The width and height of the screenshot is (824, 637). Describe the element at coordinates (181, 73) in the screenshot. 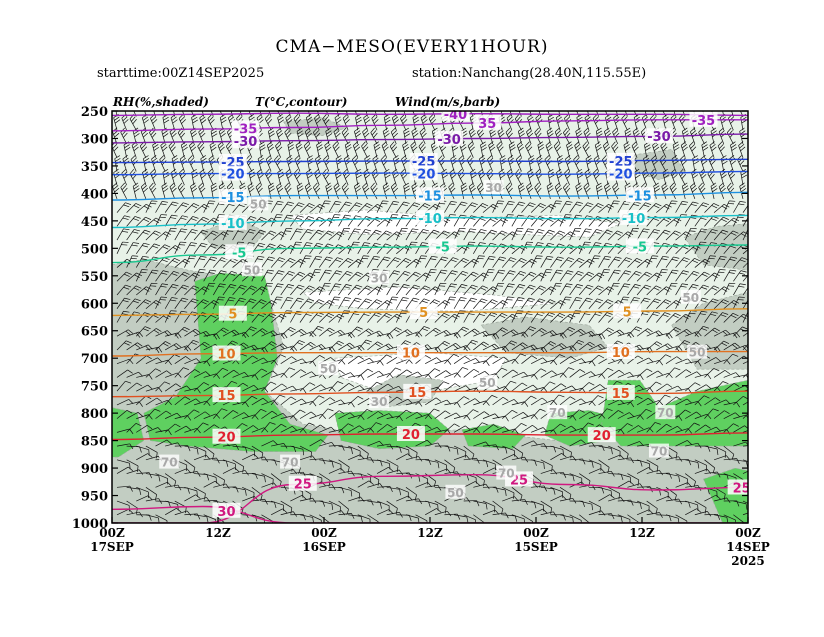

I see `starttime-label: starttime:00Z14SEP2025` at that location.